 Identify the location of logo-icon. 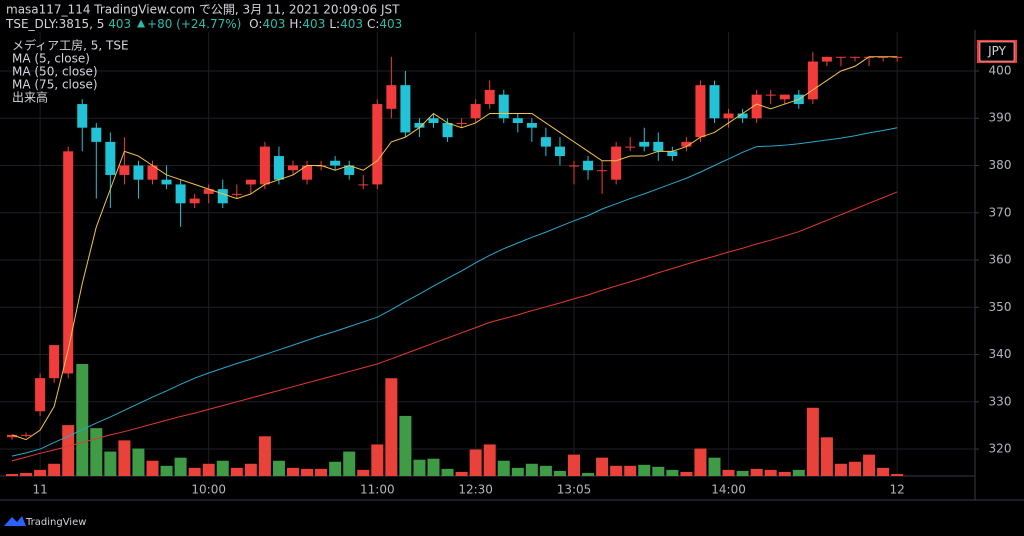
(15, 521).